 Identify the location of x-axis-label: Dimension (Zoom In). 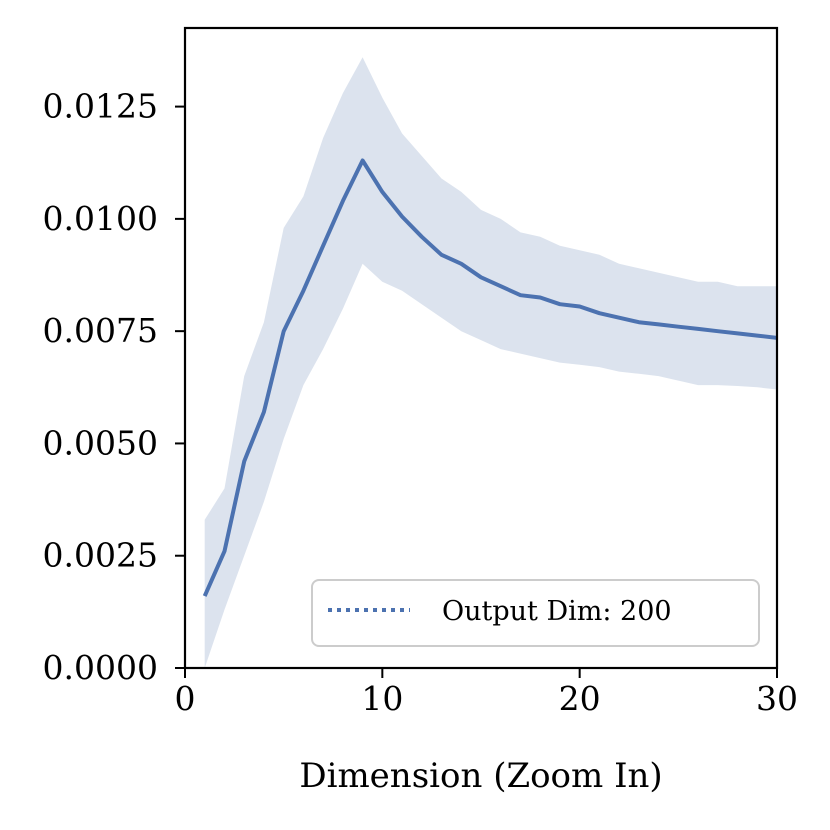
(480, 776).